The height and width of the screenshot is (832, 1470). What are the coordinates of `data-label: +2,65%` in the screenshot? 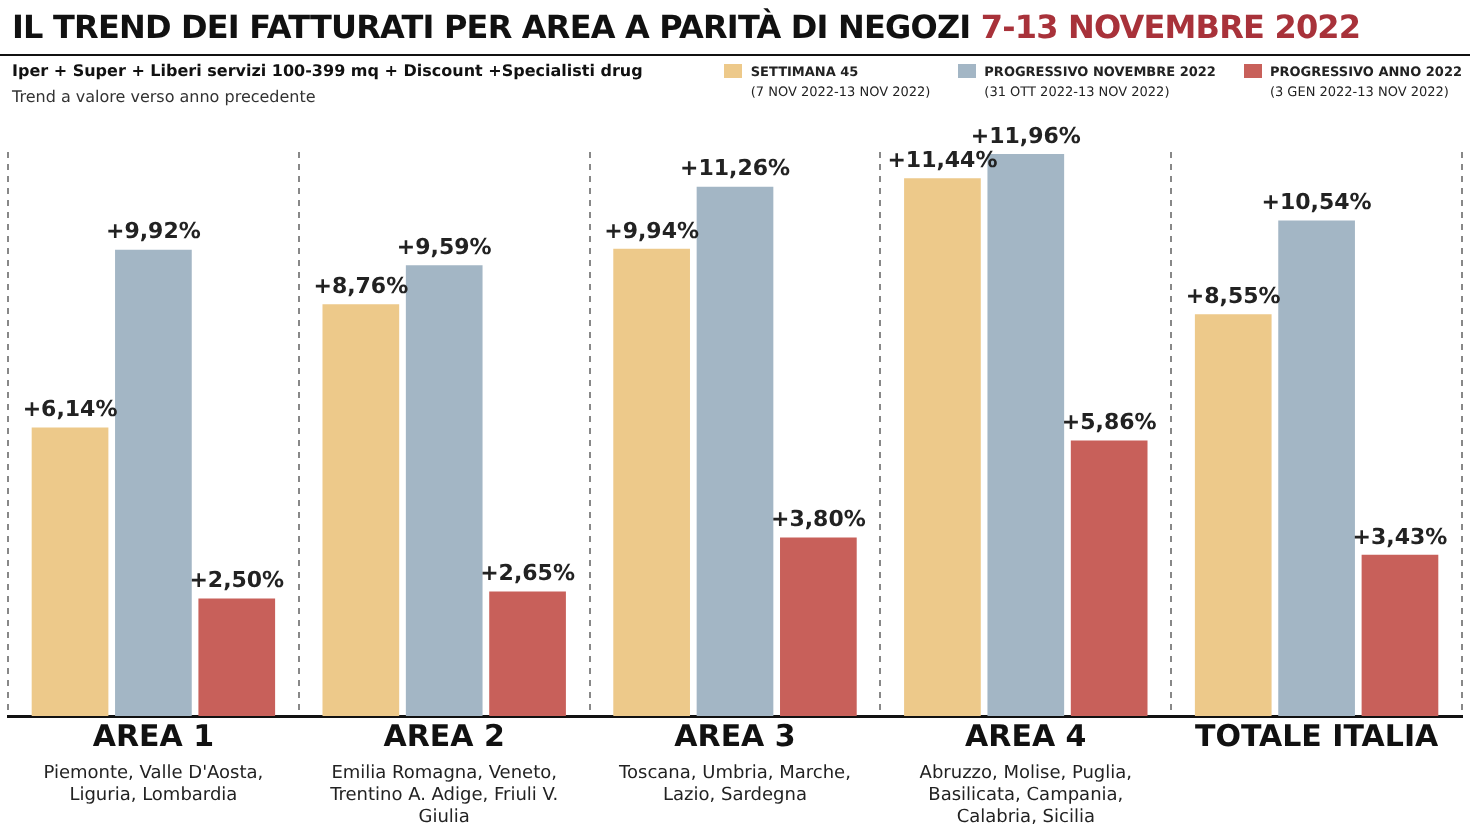 It's located at (527, 573).